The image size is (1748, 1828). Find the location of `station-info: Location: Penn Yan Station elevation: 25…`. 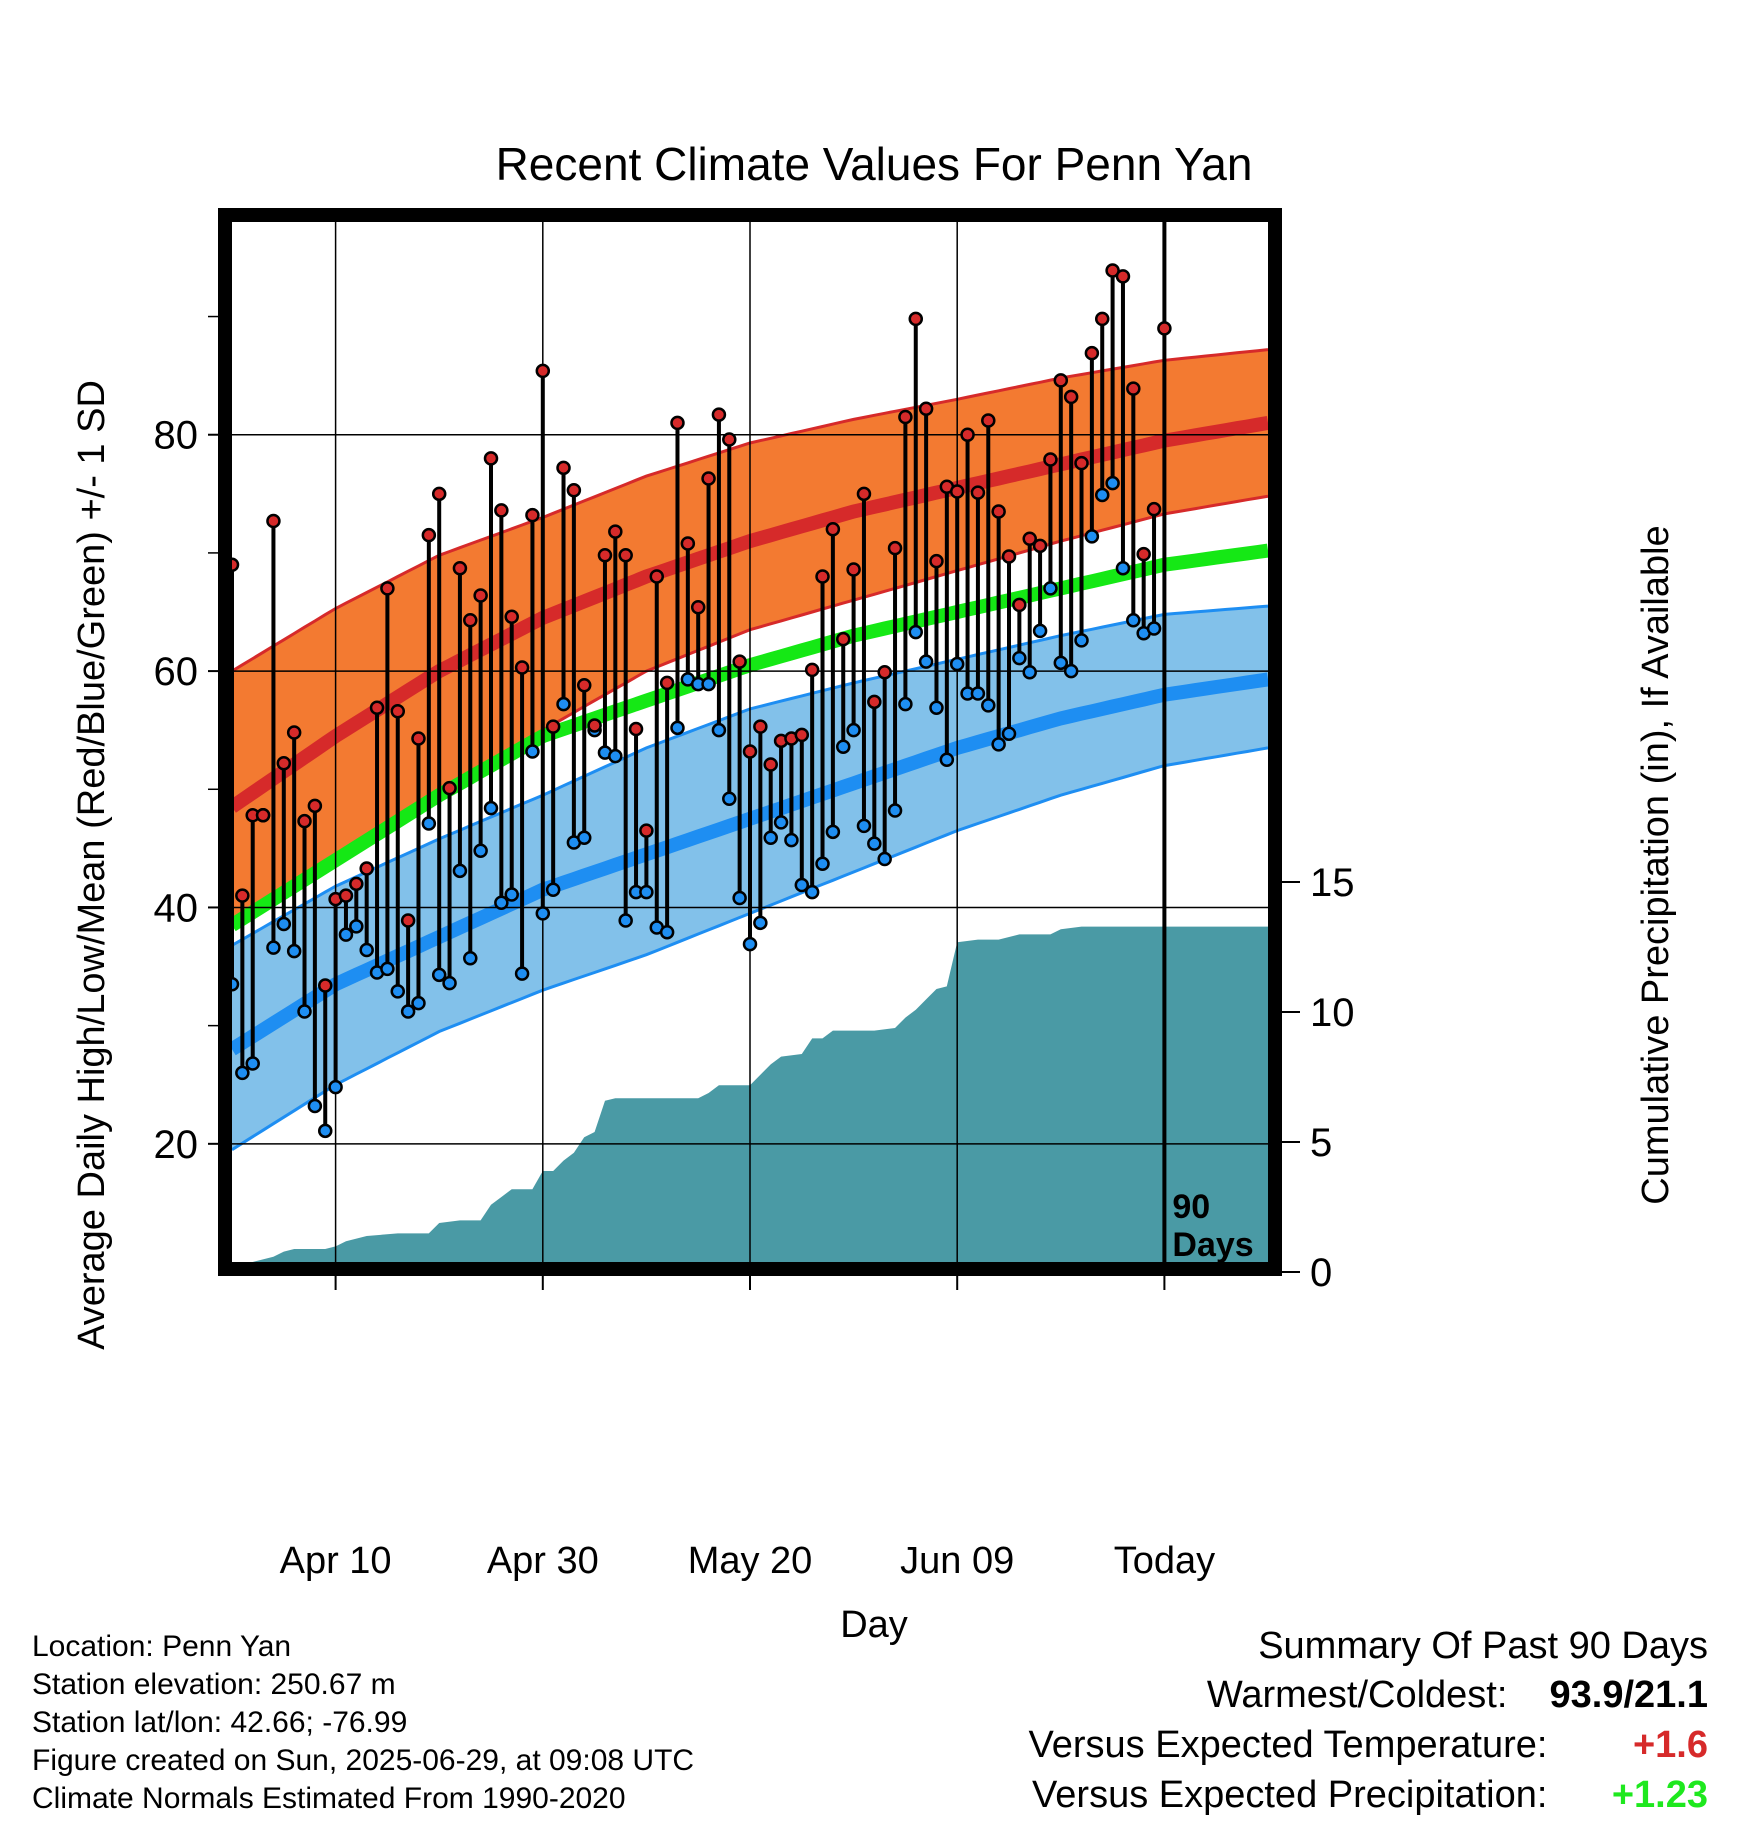

station-info: Location: Penn Yan Station elevation: 25… is located at coordinates (363, 1723).